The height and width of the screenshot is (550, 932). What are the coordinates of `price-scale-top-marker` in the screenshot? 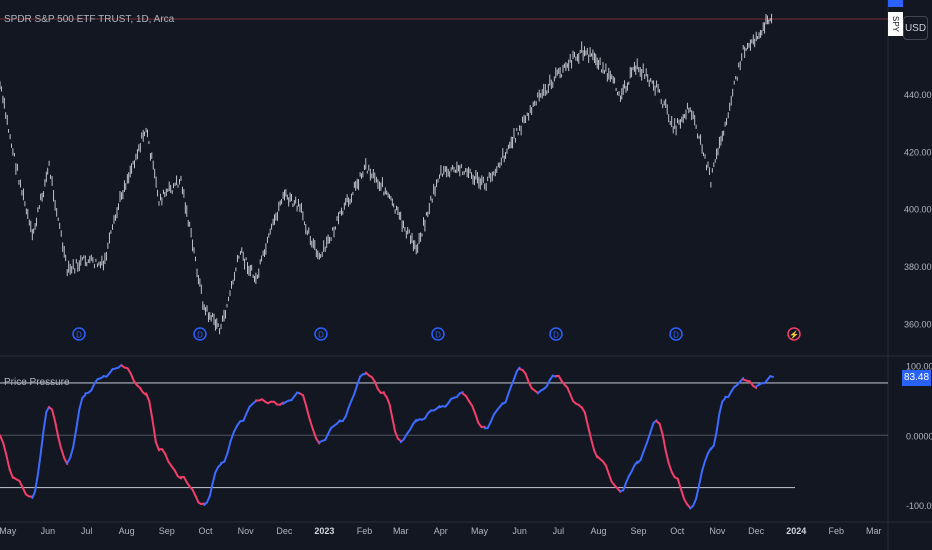 It's located at (895, 3).